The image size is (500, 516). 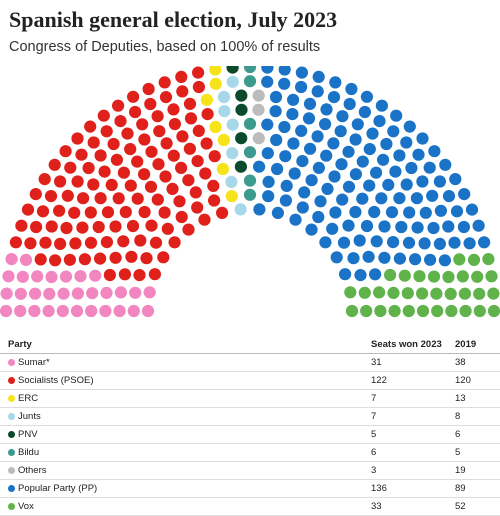 I want to click on header-party: Party, so click(x=20, y=344).